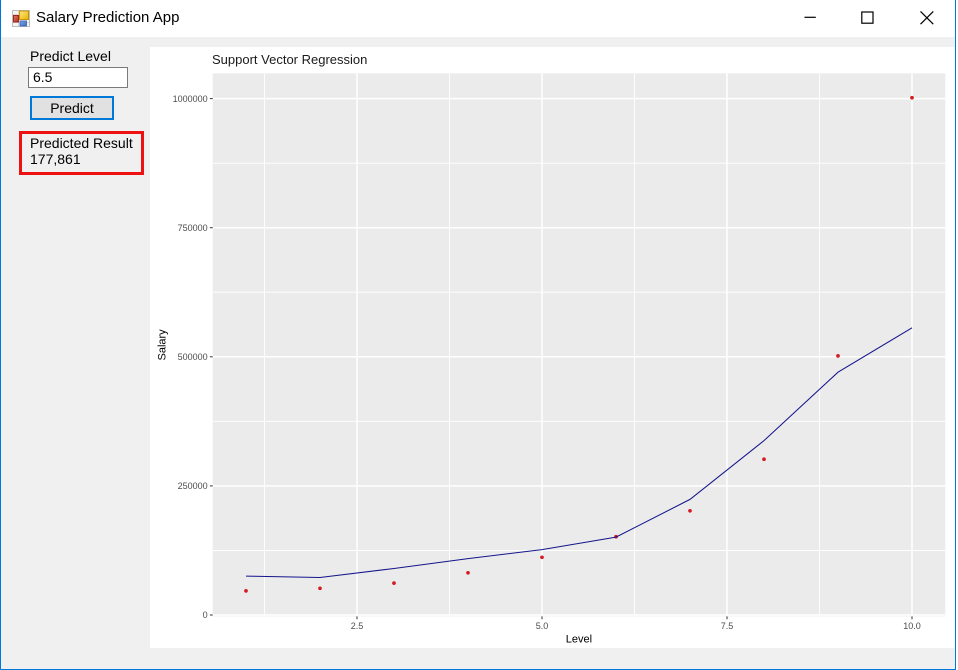 Image resolution: width=958 pixels, height=670 pixels. I want to click on svg-text: 2.5, so click(357, 626).